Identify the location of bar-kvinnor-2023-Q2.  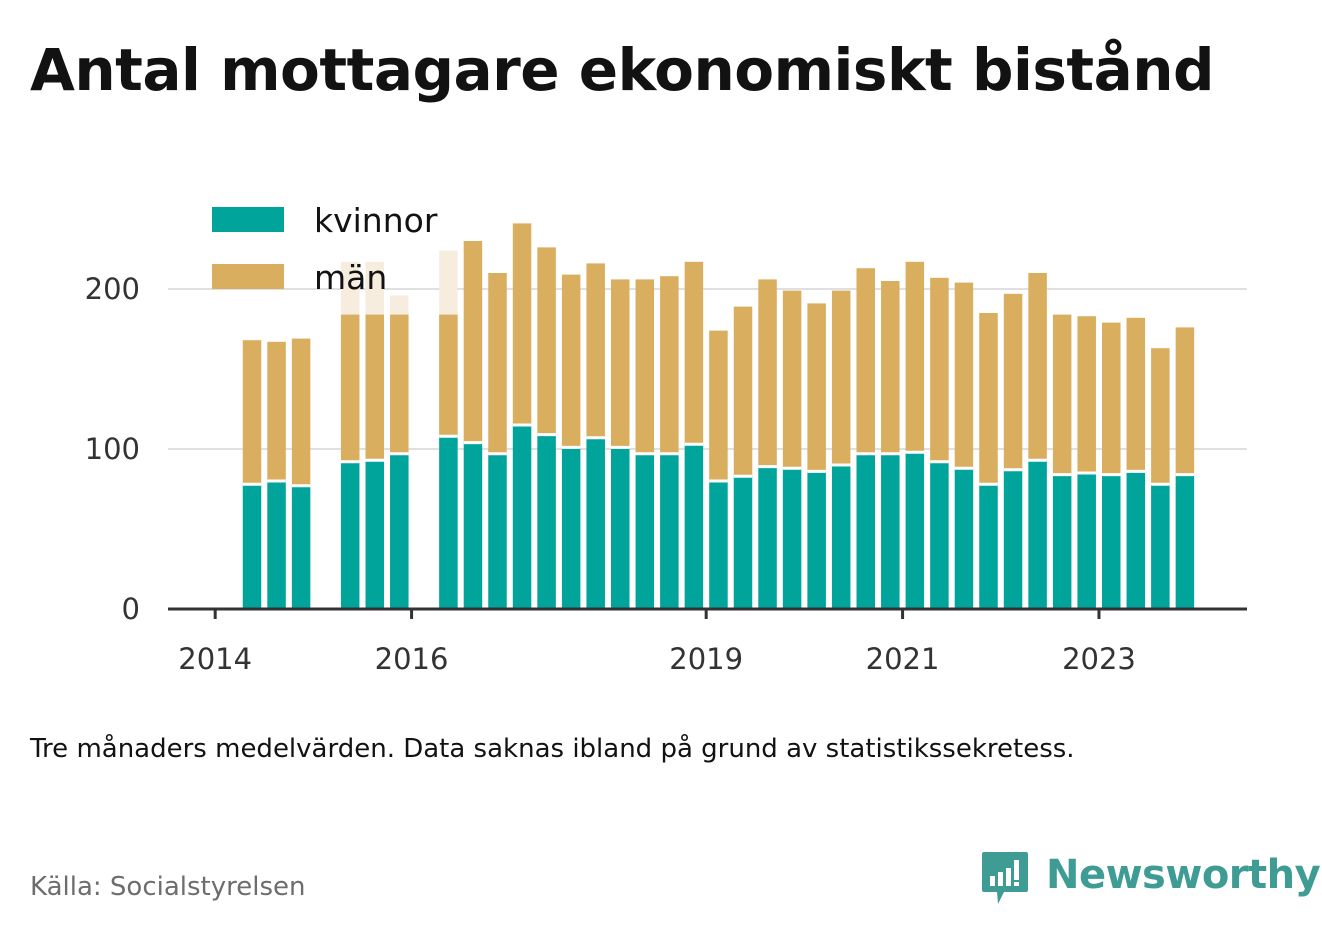
(1136, 540).